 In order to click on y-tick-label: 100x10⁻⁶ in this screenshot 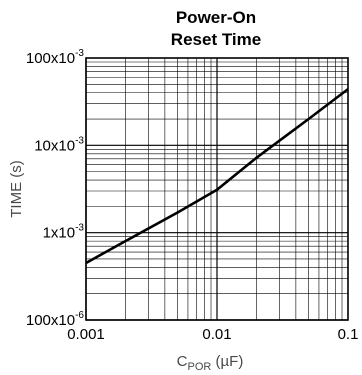, I will do `click(55, 319)`.